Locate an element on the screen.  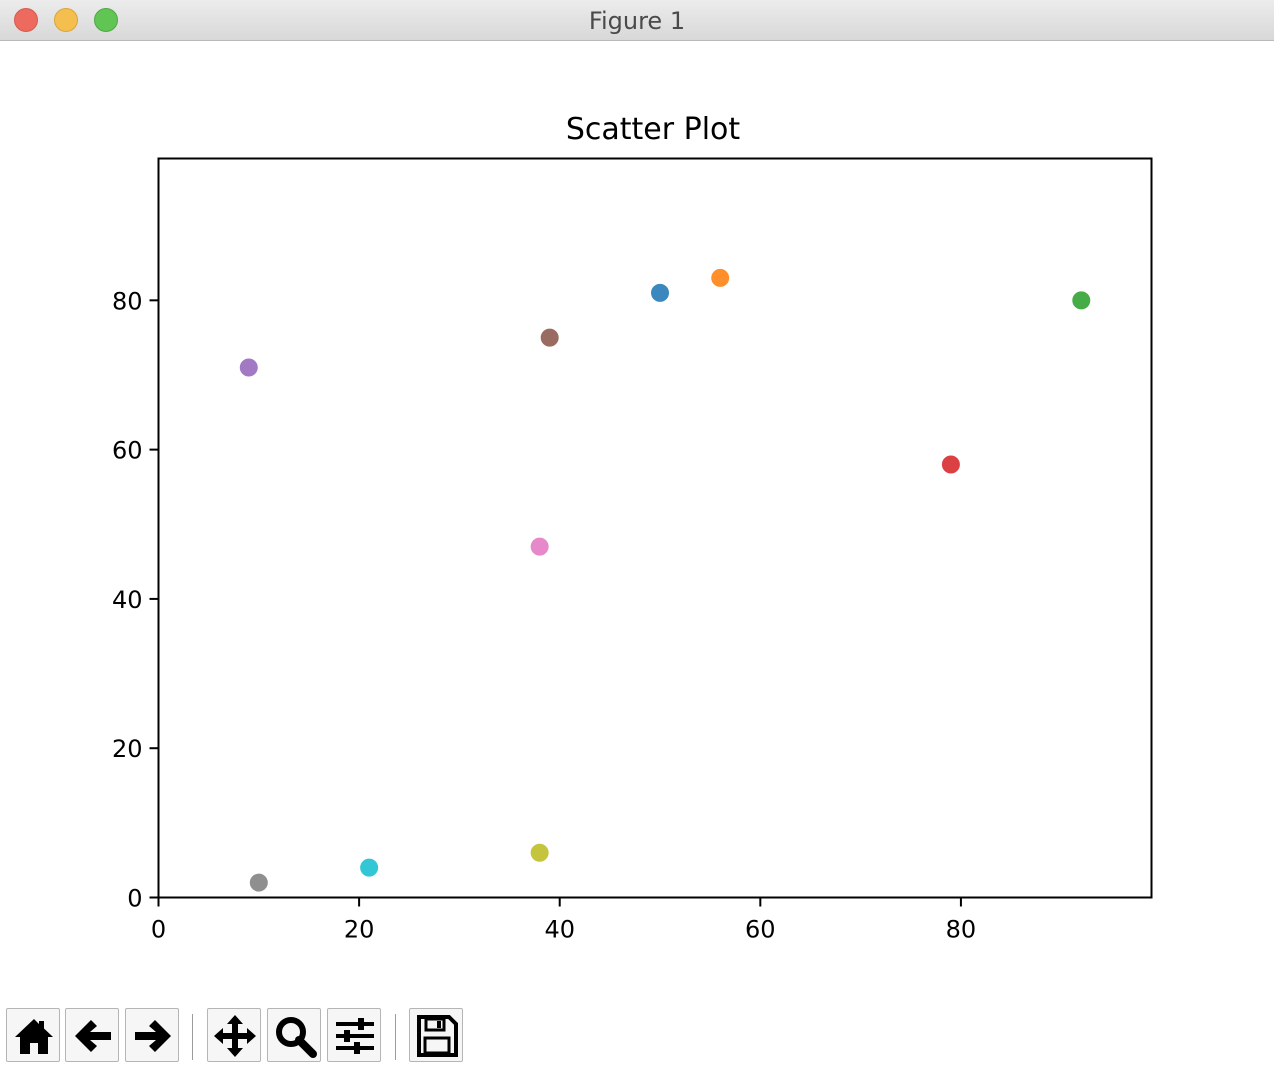
title-bar: Figure 1 is located at coordinates (637, 20).